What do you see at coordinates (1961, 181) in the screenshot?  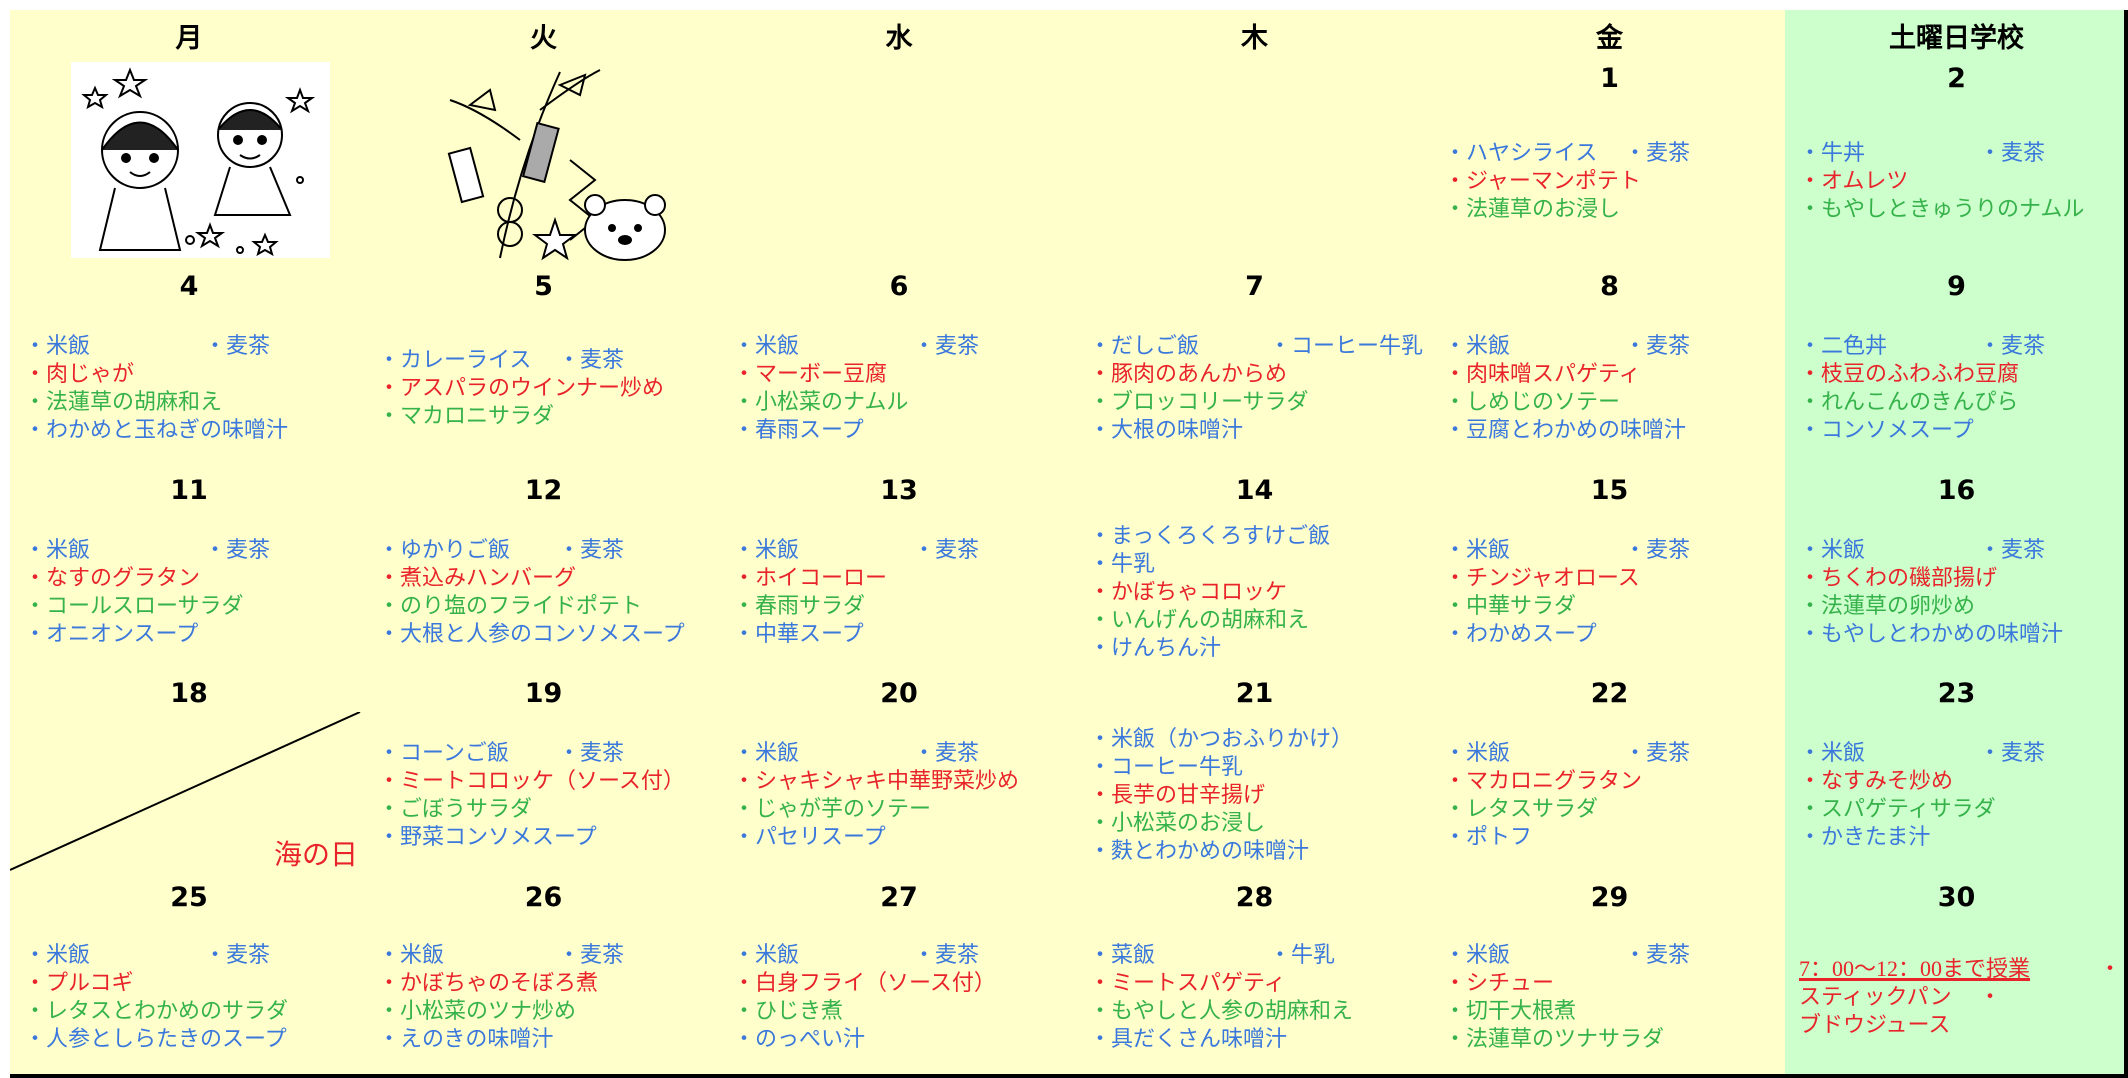 I see `menu-line: ・オムレツ` at bounding box center [1961, 181].